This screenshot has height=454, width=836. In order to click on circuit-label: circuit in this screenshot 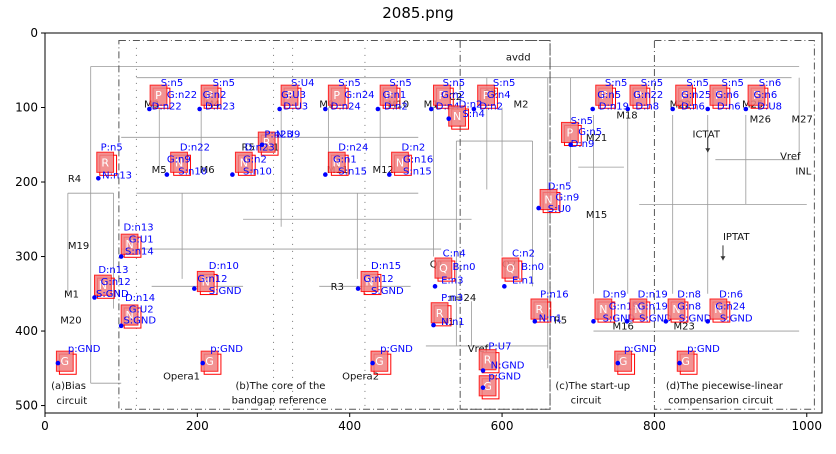, I will do `click(71, 401)`.